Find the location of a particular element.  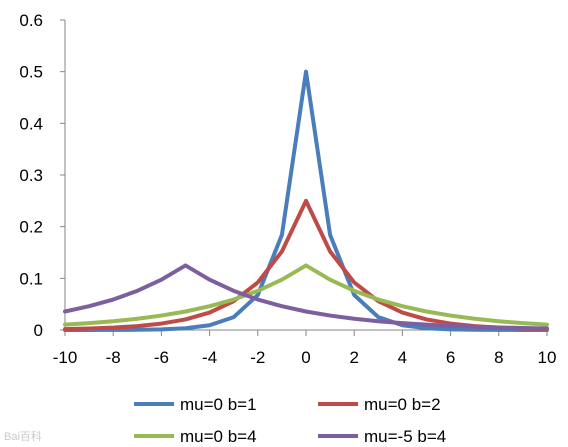

legend-label-3: mu=0 b=4 is located at coordinates (218, 436).